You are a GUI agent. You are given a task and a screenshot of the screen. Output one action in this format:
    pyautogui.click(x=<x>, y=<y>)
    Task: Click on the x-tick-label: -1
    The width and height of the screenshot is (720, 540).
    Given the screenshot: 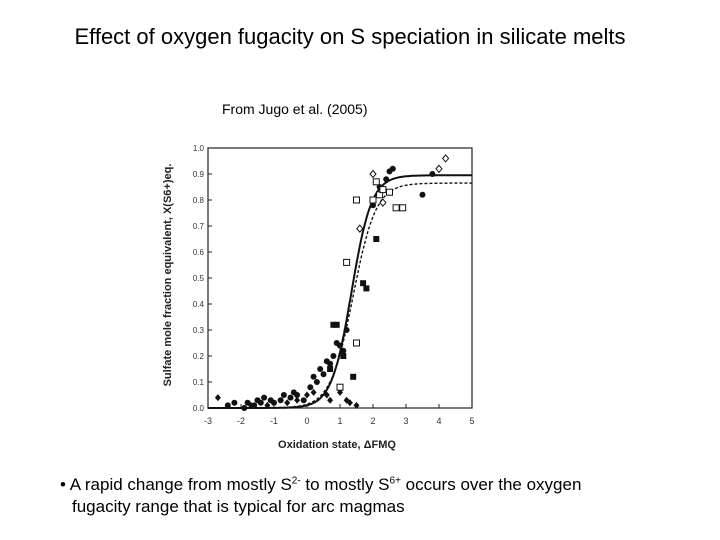 What is the action you would take?
    pyautogui.click(x=274, y=421)
    